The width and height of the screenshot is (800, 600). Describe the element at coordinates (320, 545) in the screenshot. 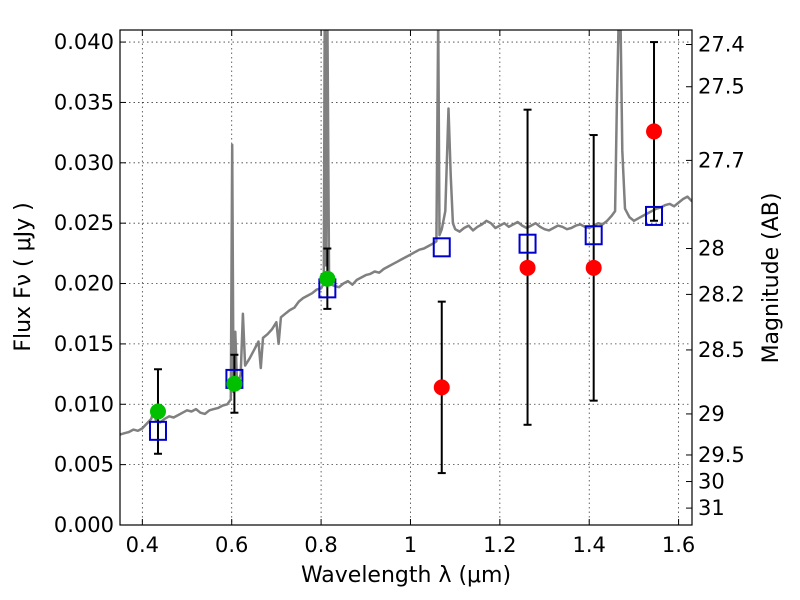

I see `x-tick-label: 0.8` at that location.